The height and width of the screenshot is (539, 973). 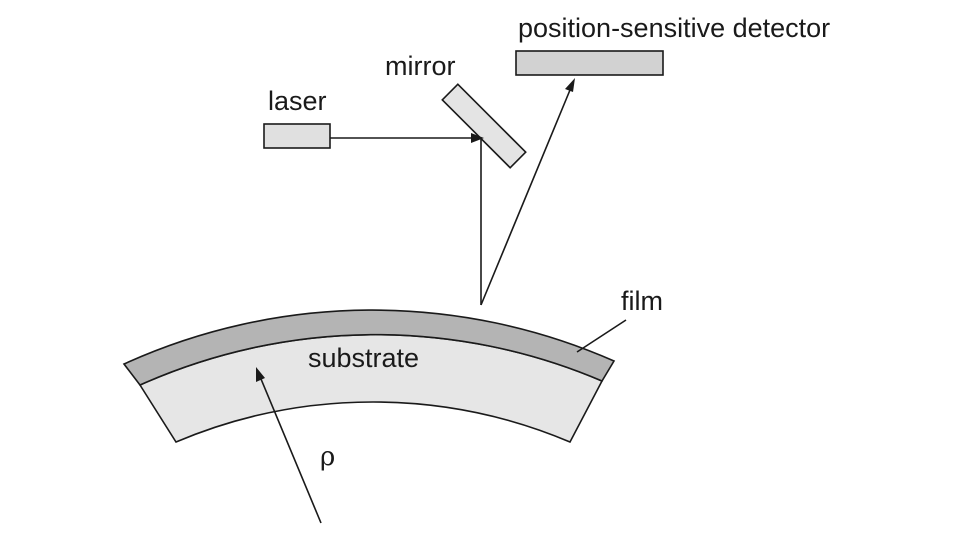 I want to click on film-layer, so click(x=369, y=347).